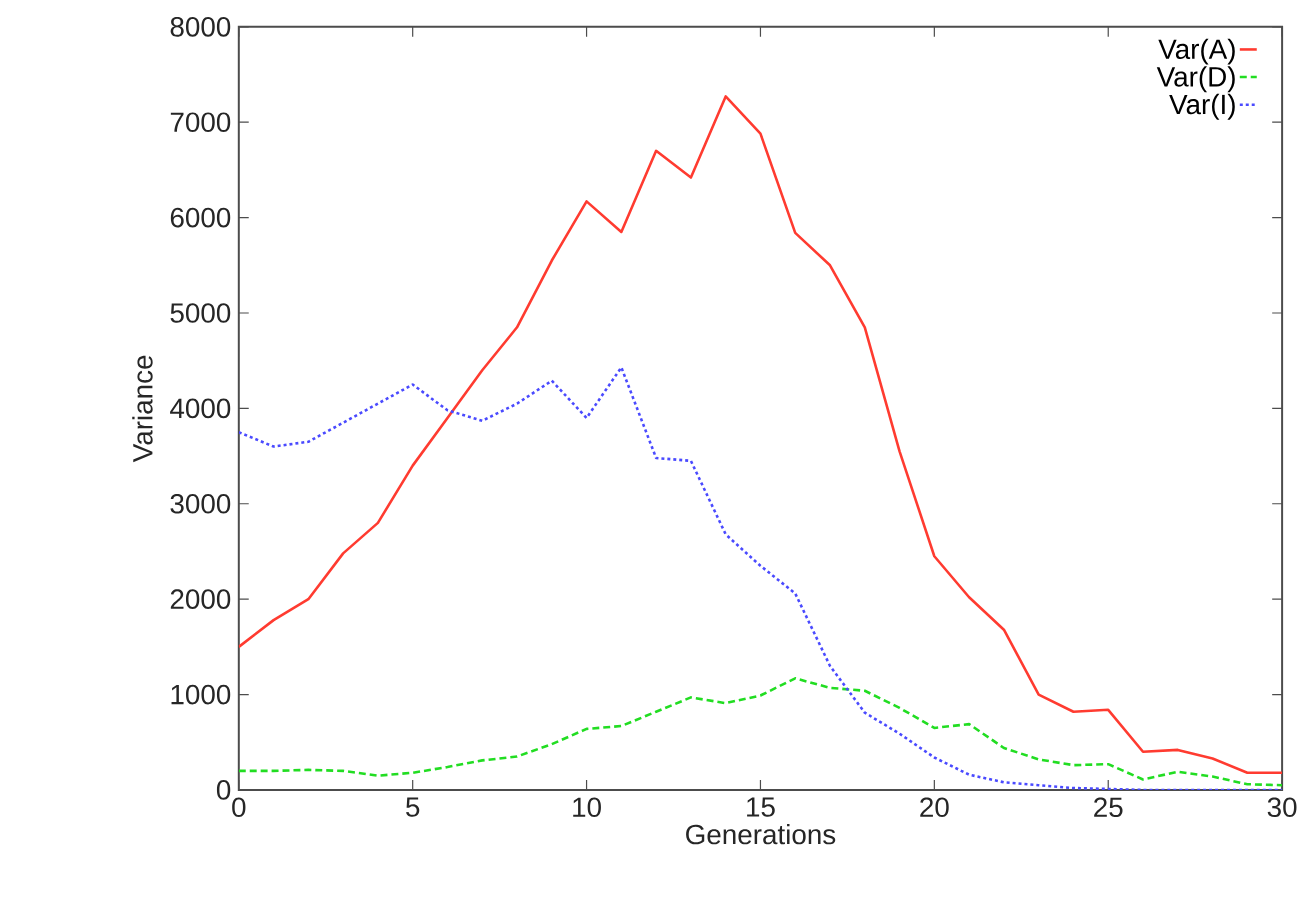  Describe the element at coordinates (201, 694) in the screenshot. I see `y-tick-label: 1000` at that location.